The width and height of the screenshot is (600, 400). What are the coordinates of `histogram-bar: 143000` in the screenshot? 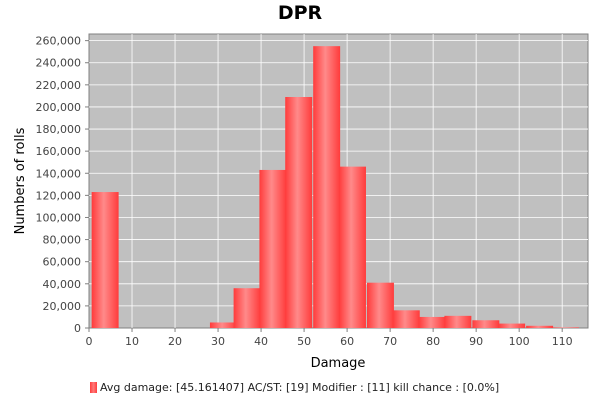 It's located at (273, 248).